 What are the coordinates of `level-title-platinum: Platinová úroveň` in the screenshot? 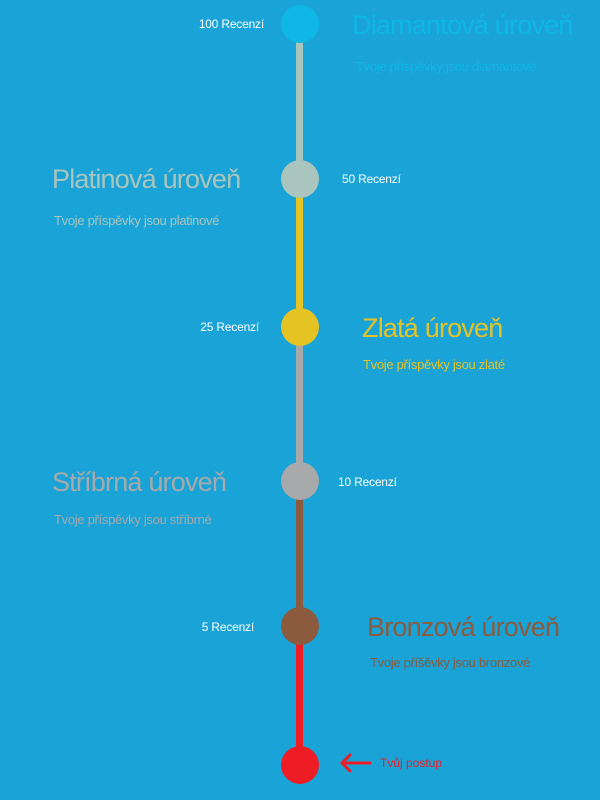 It's located at (146, 179).